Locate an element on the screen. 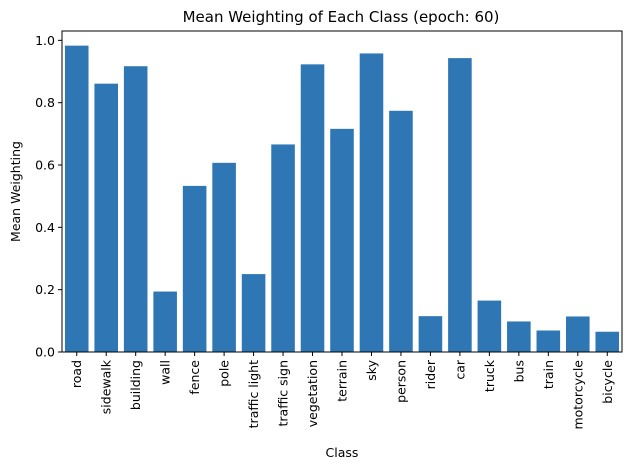  y-tick-label: 0.8 is located at coordinates (45, 102).